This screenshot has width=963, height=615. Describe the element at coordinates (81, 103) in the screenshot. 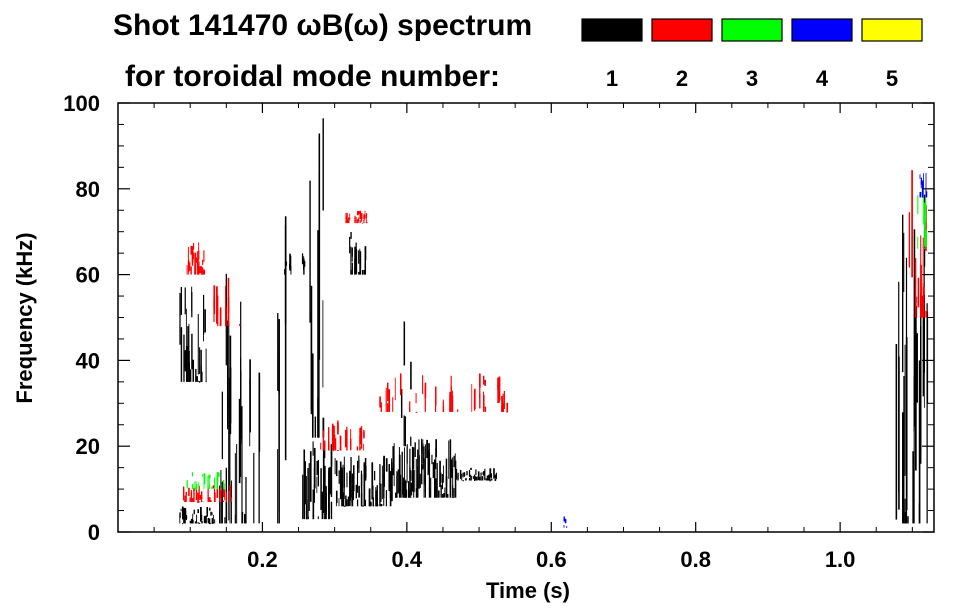

I see `y-tick-label: 100` at that location.